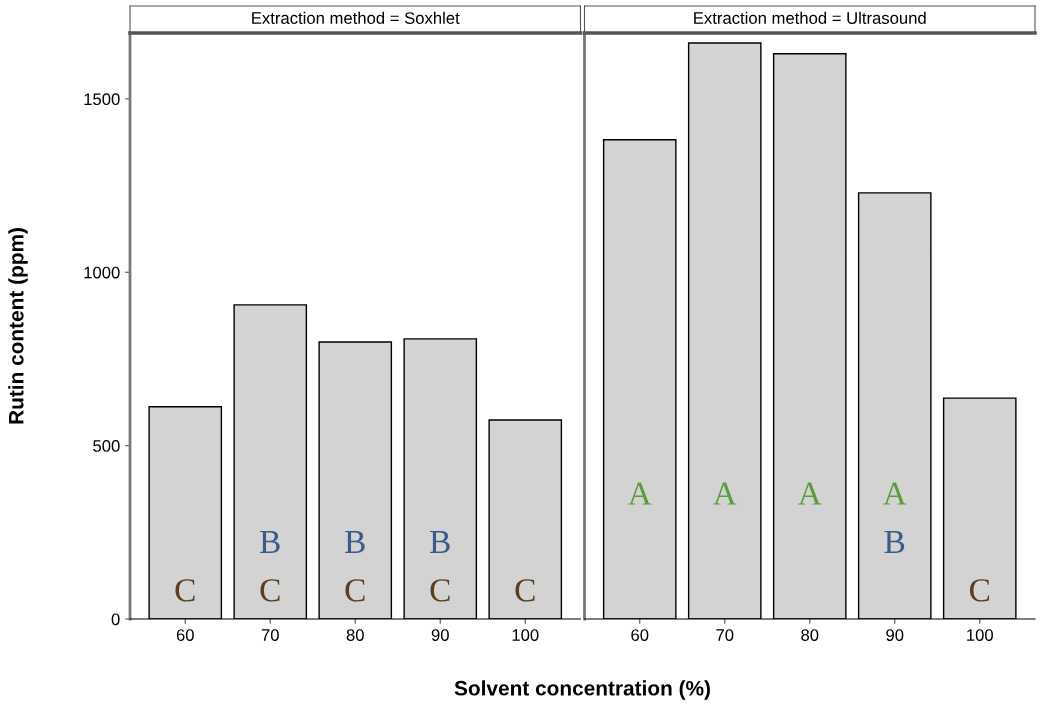 The width and height of the screenshot is (1040, 710). I want to click on data-label: A B, so click(895, 517).